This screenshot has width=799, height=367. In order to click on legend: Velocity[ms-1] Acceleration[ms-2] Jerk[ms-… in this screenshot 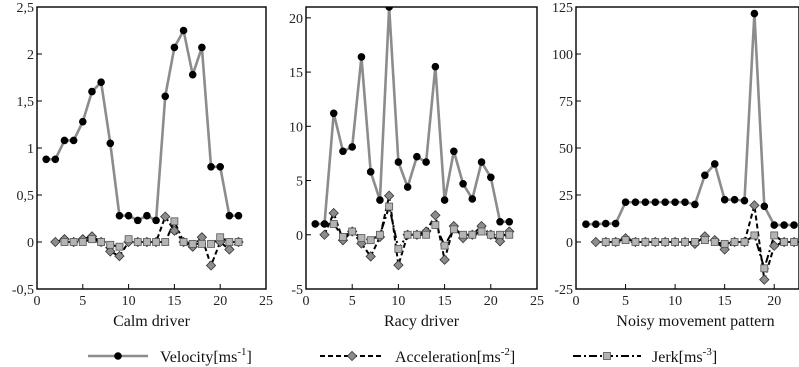, I will do `click(402, 356)`.